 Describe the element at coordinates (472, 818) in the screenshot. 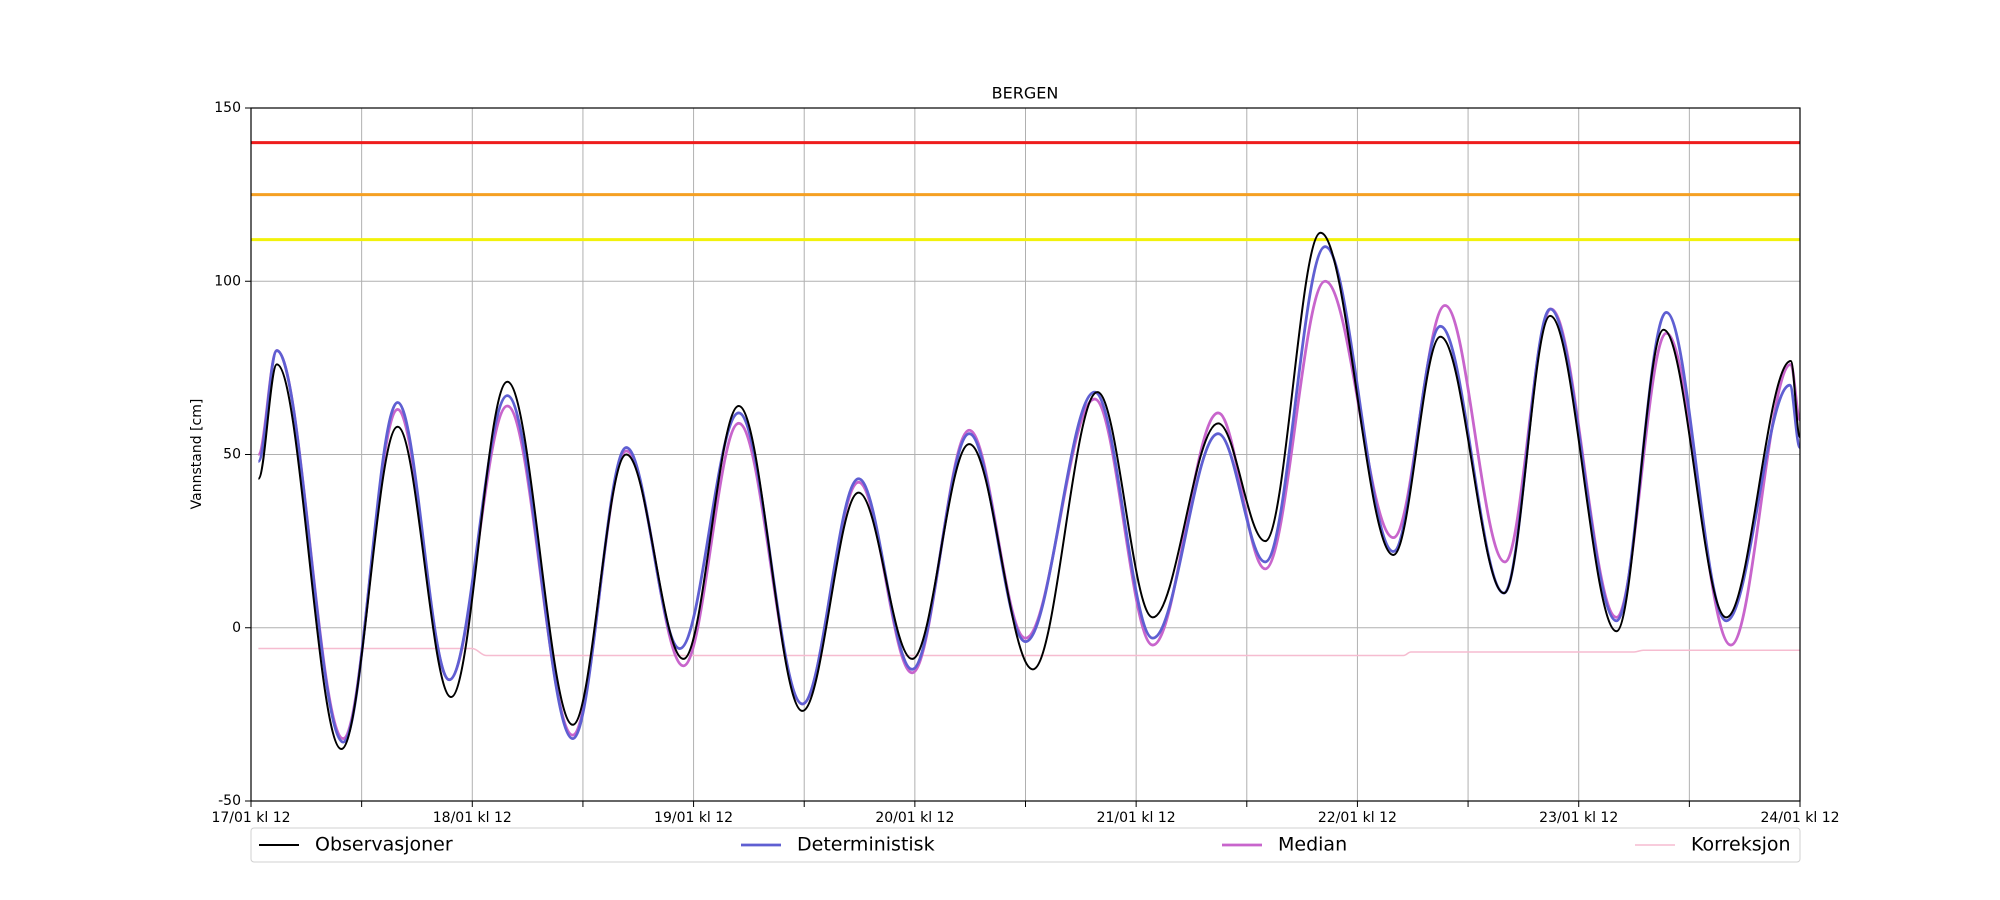

I see `x-tick-label: 18/01 kl 12` at that location.